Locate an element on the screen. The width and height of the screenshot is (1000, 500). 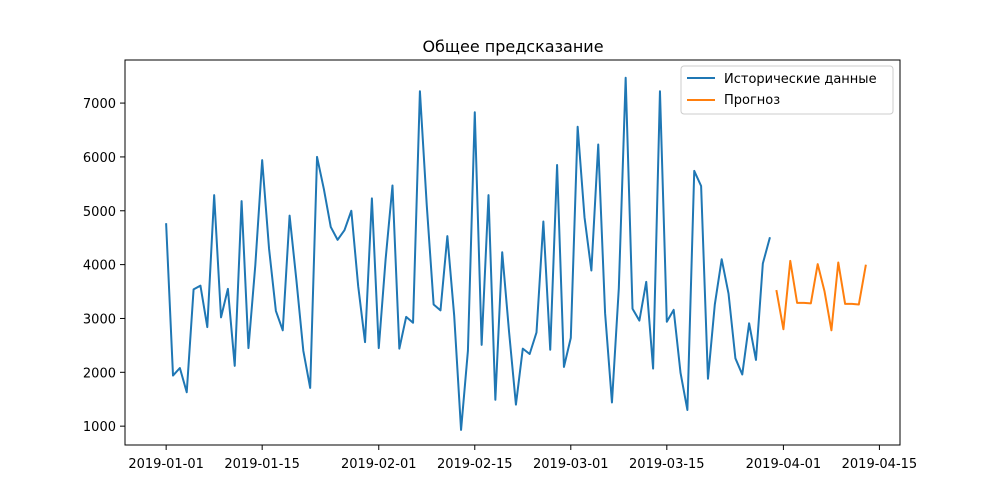
legend-box is located at coordinates (787, 90).